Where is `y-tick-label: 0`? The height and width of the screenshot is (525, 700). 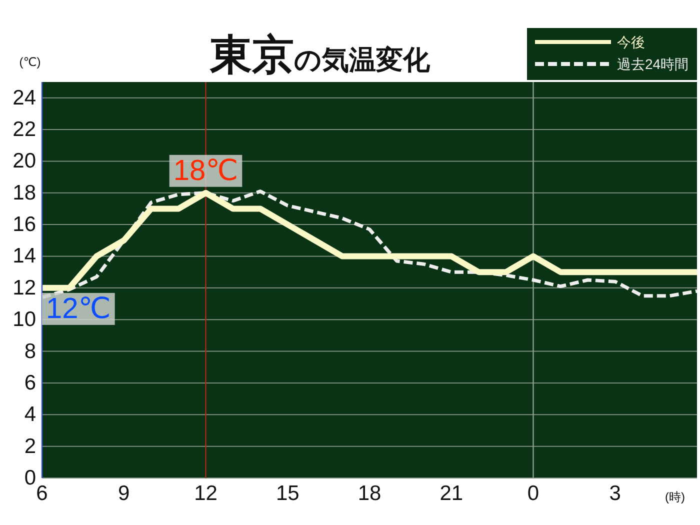 y-tick-label: 0 is located at coordinates (30, 478).